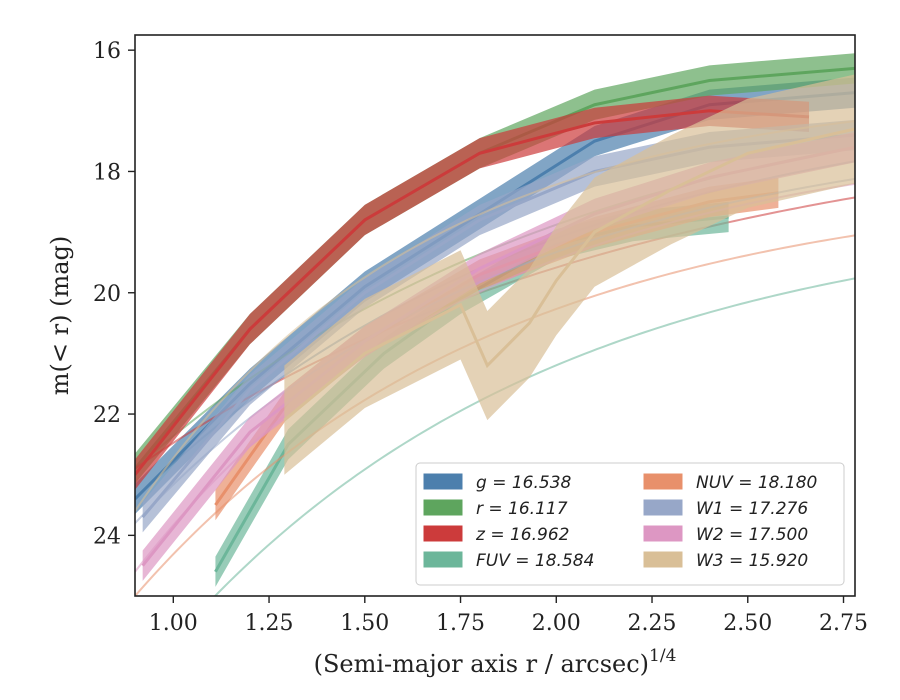 This screenshot has width=900, height=700. I want to click on x-tick-label: 1.50, so click(364, 623).